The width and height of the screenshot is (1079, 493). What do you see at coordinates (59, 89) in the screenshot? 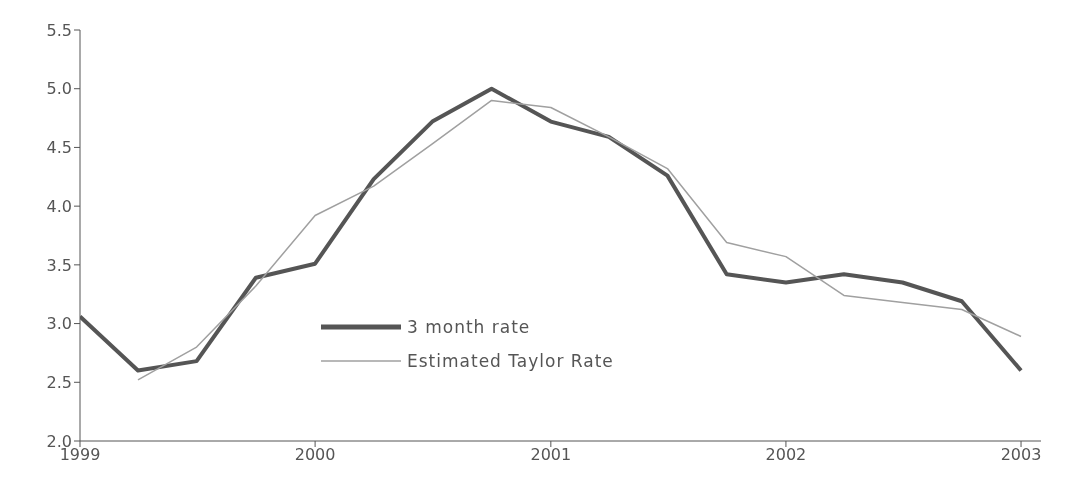
I see `y-tick-label: 5.0` at bounding box center [59, 89].